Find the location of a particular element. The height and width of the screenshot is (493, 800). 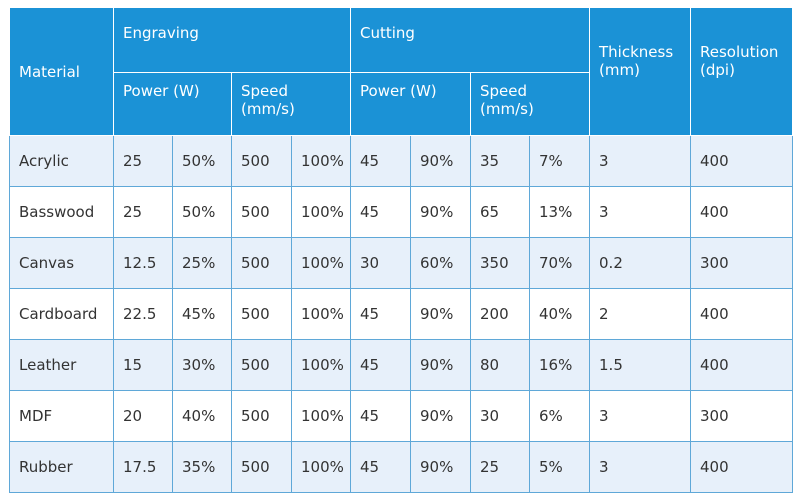

table-cell: 35 is located at coordinates (500, 161).